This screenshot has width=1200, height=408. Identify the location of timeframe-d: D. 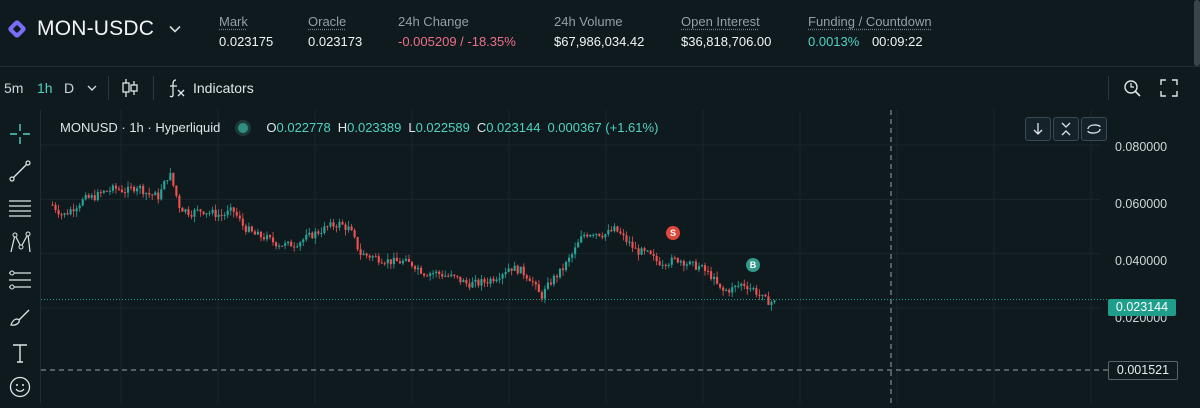
(69, 88).